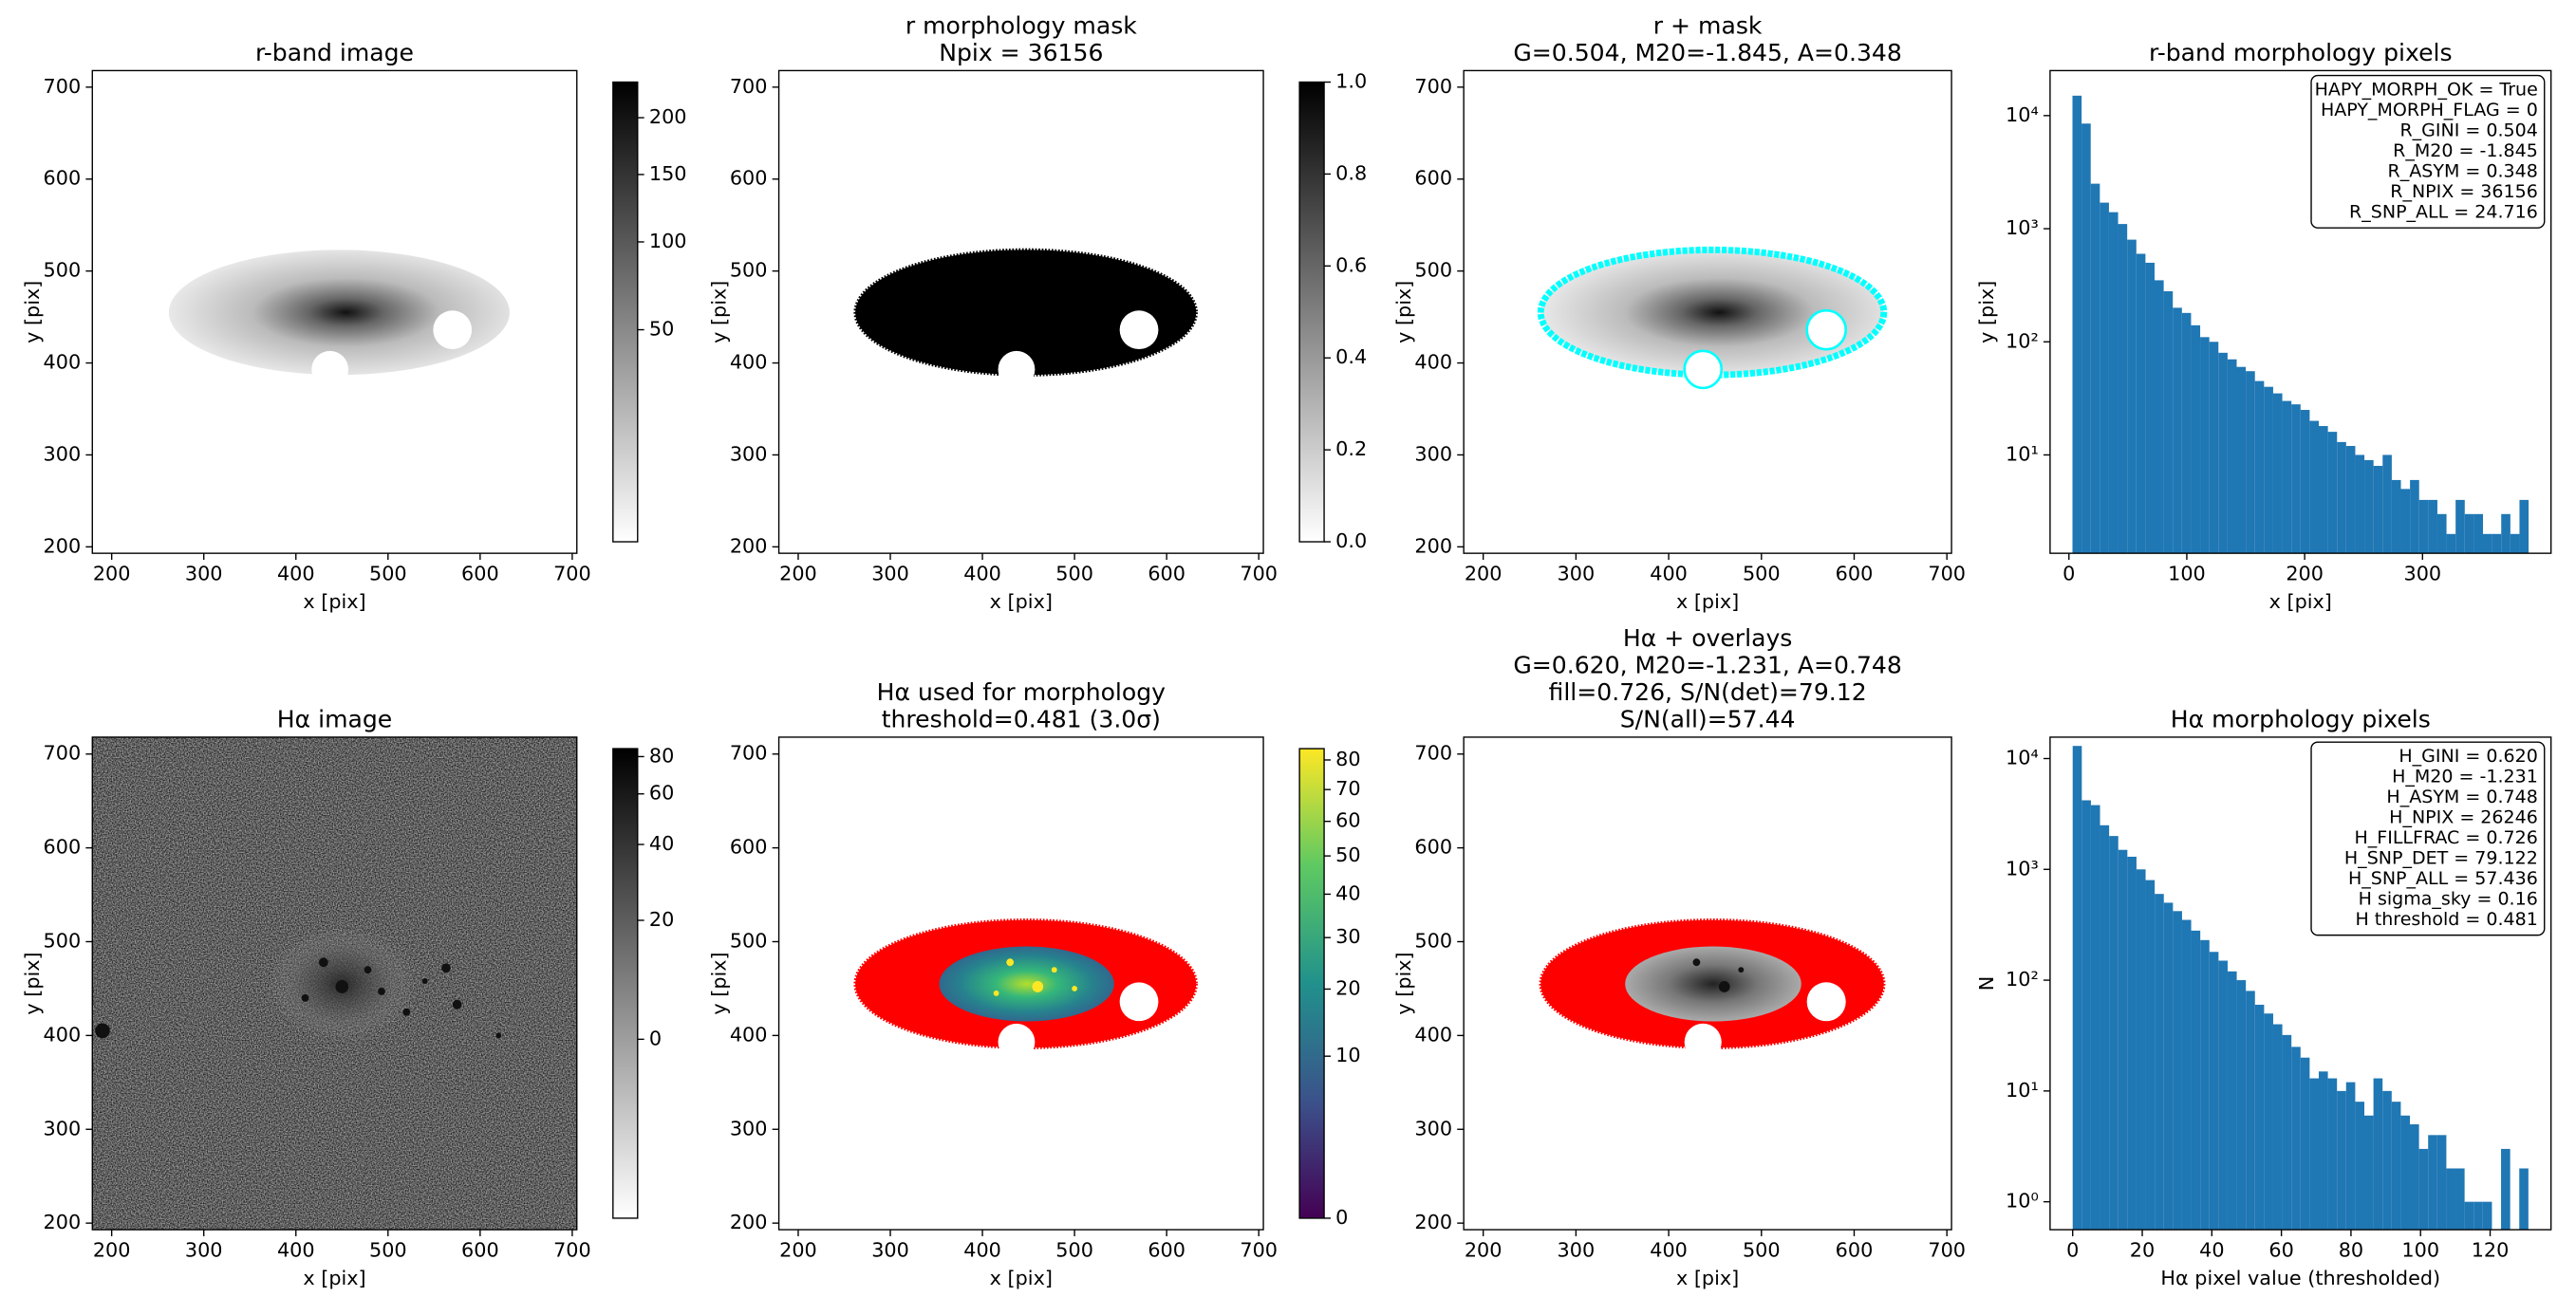 This screenshot has width=2576, height=1297. I want to click on colorbar-tick-label: 60, so click(661, 793).